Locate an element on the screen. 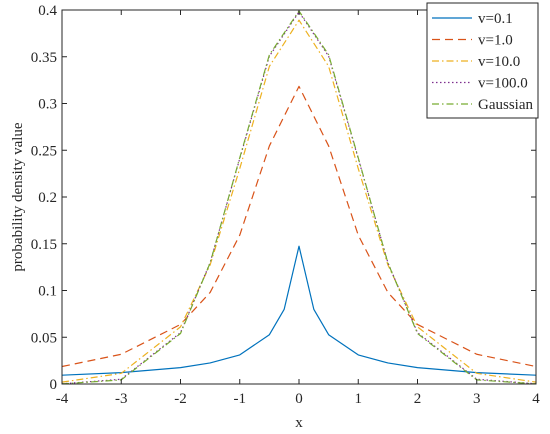  legend: v=0.1 v=1.0 v=10.0 v=100.0 Gaussian is located at coordinates (482, 60).